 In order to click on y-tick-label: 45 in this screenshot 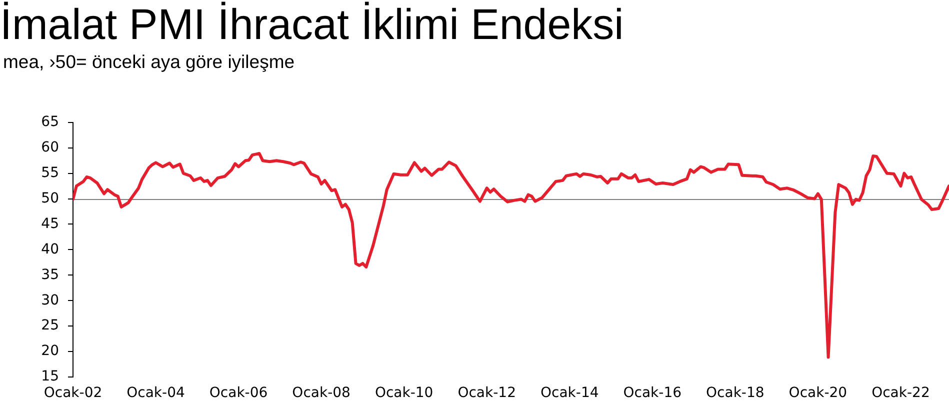, I will do `click(50, 224)`.